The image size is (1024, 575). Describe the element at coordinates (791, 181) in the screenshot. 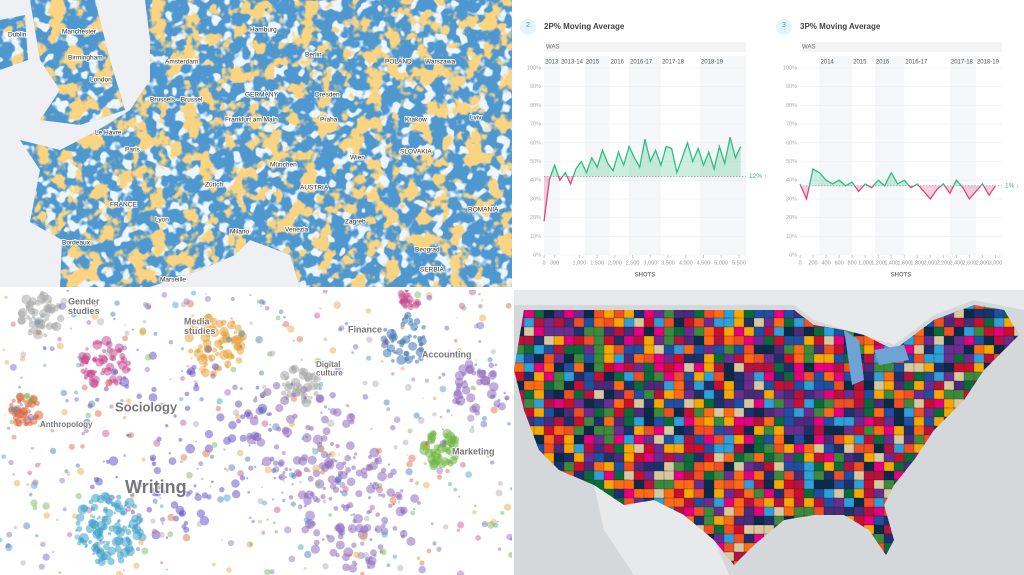

I see `y-tick-label: 40%` at that location.